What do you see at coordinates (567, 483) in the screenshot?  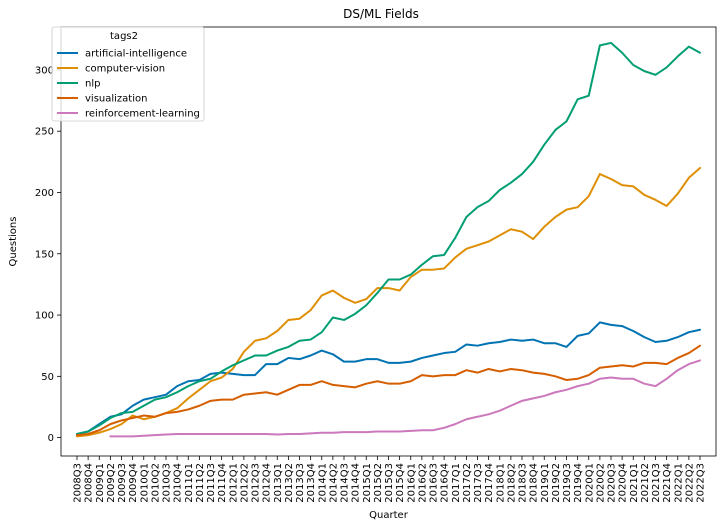 I see `x-tick-label: 2019Q3` at bounding box center [567, 483].